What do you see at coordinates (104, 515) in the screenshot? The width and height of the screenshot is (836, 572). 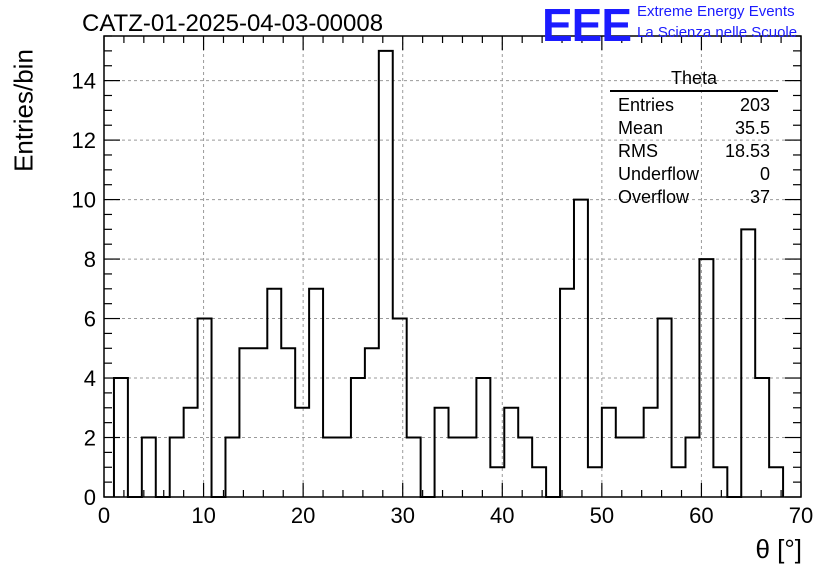 I see `x-tick-label: 0` at bounding box center [104, 515].